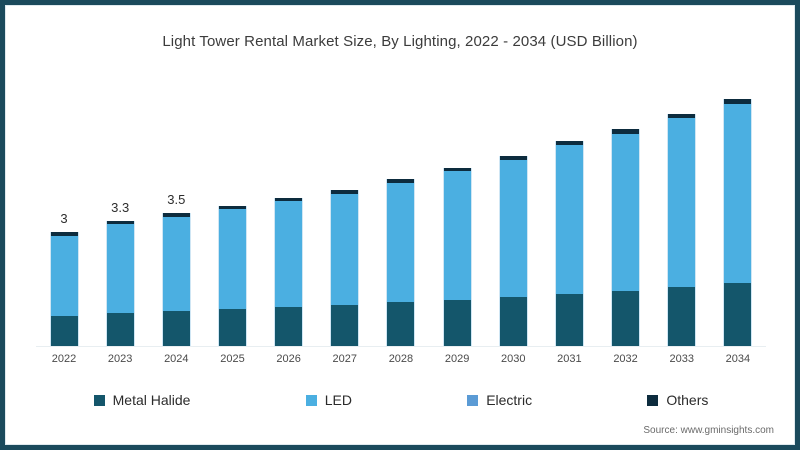 The image size is (800, 450). I want to click on x-axis-tick-2033: 2033, so click(681, 359).